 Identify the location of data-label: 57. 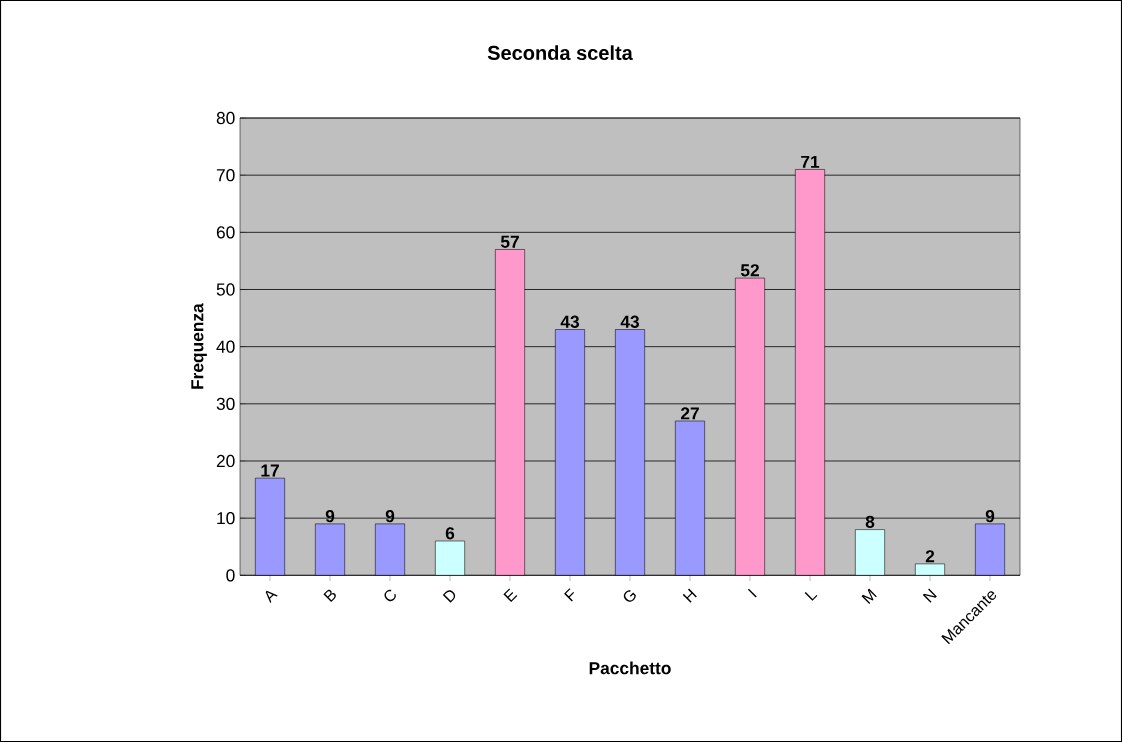
(509, 241).